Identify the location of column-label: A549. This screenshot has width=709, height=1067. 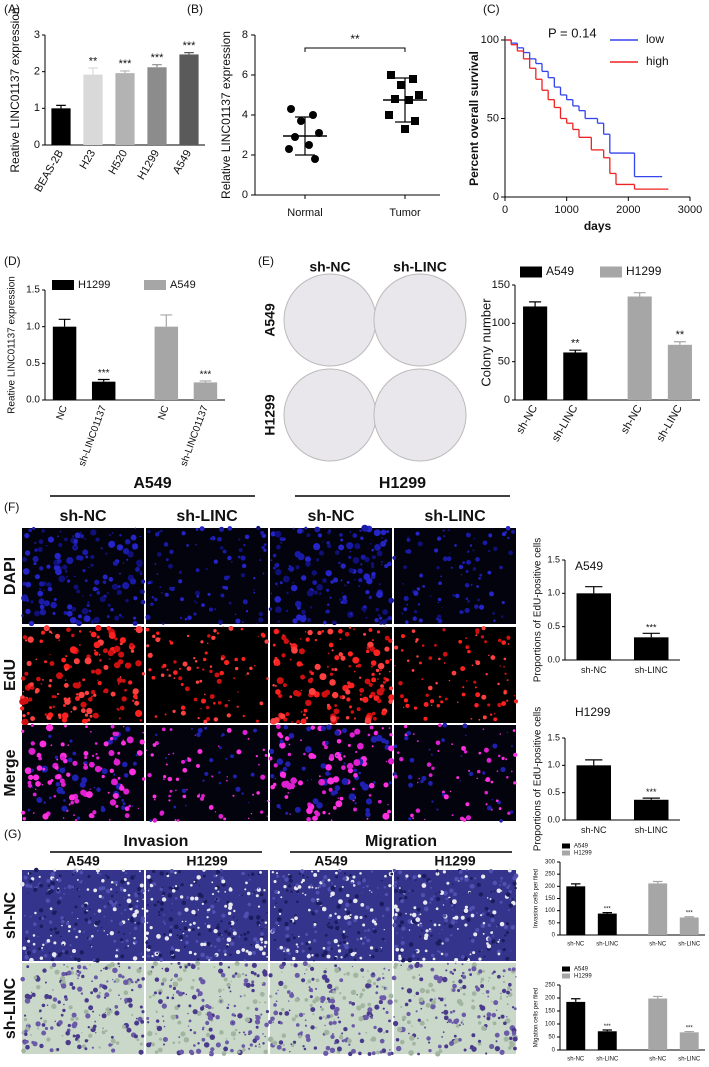
(331, 861).